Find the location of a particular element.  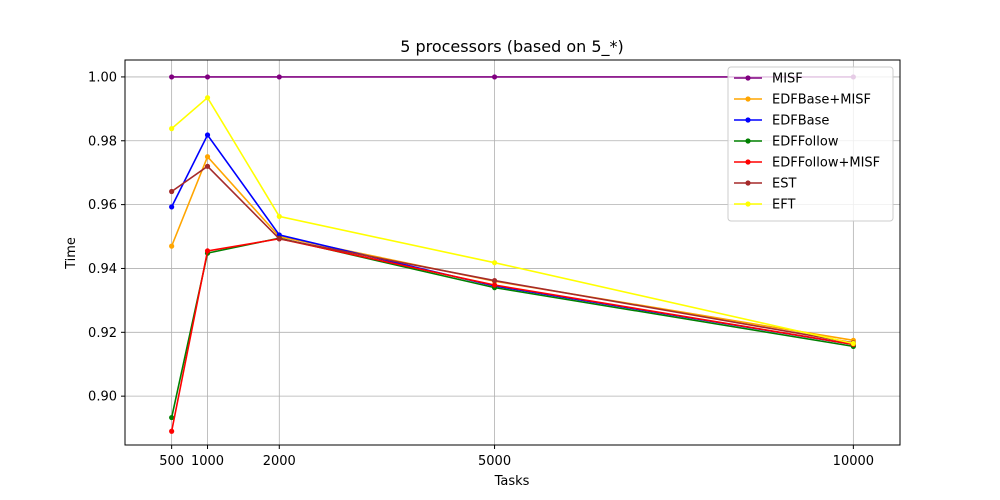

y-axis-ticks: 0.90 0.92 0.94 0.96 0.98 1.00 is located at coordinates (106, 237).